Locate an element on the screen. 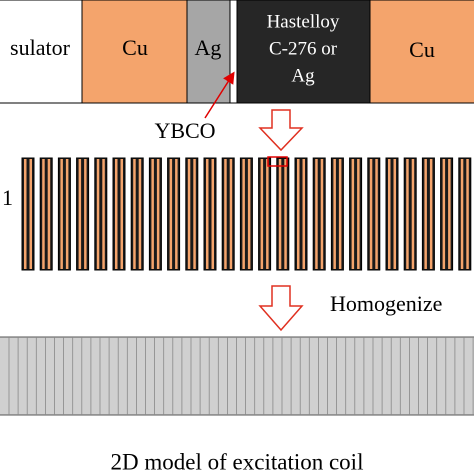  layer-label: C-276 or is located at coordinates (303, 48).